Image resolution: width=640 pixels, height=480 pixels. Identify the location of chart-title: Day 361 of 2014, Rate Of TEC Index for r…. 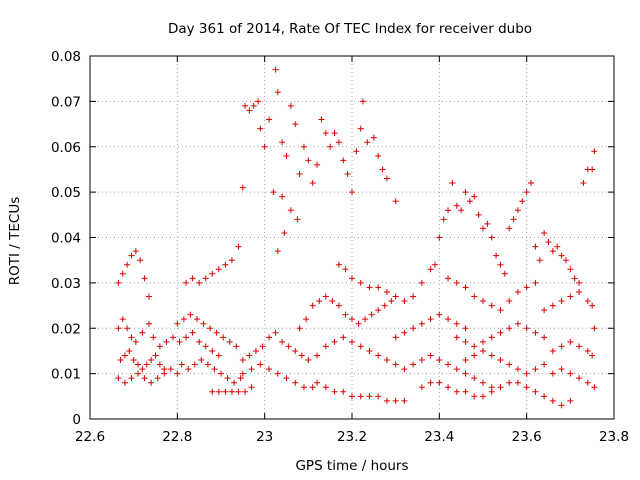
(350, 29).